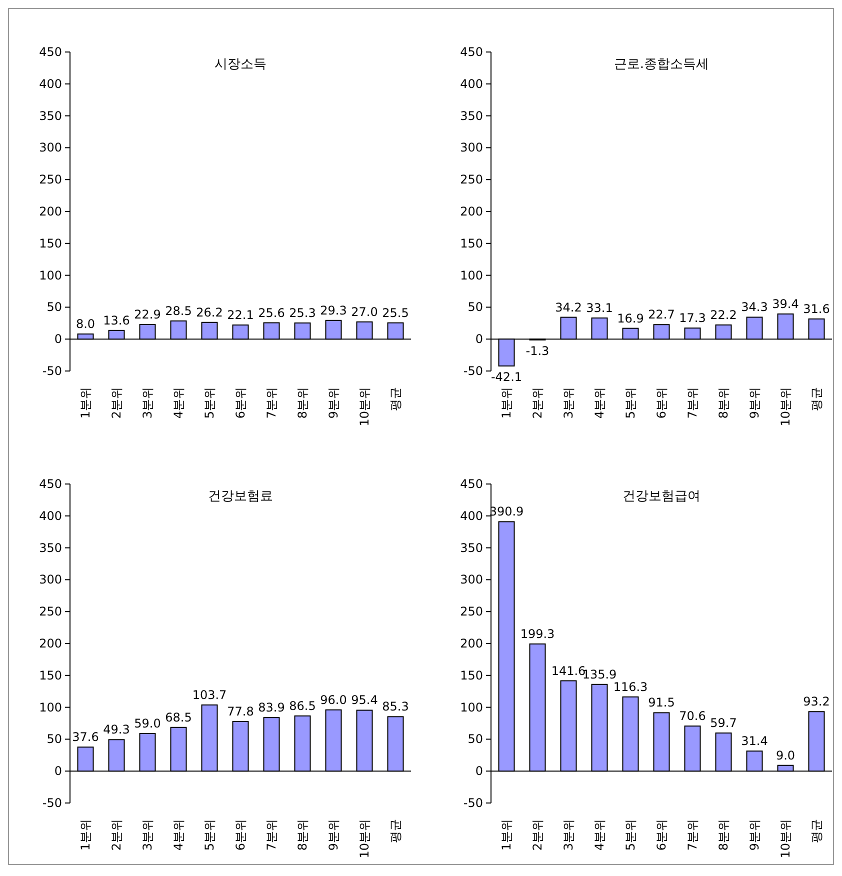 This screenshot has height=876, width=842. Describe the element at coordinates (209, 312) in the screenshot. I see `data-label: 26.2` at that location.